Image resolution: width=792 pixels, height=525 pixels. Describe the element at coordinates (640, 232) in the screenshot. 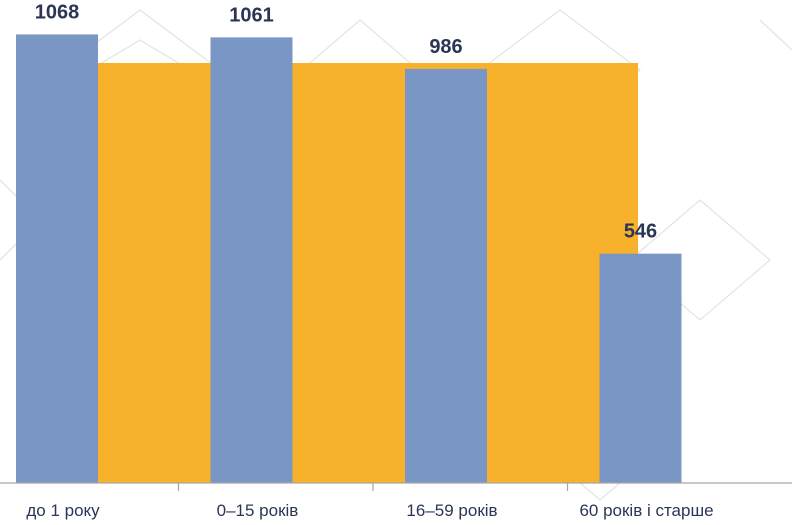

I see `data-label-4: 546` at that location.